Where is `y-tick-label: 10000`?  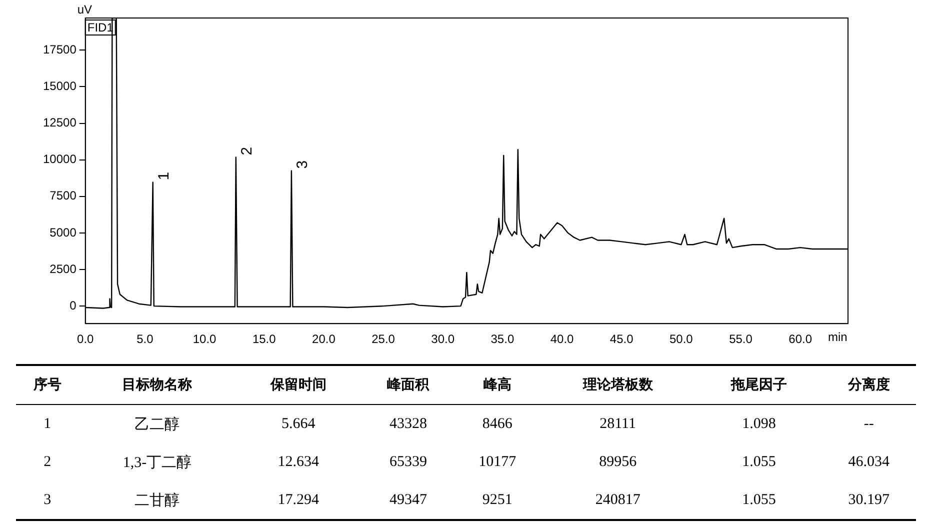
y-tick-label: 10000 is located at coordinates (59, 159).